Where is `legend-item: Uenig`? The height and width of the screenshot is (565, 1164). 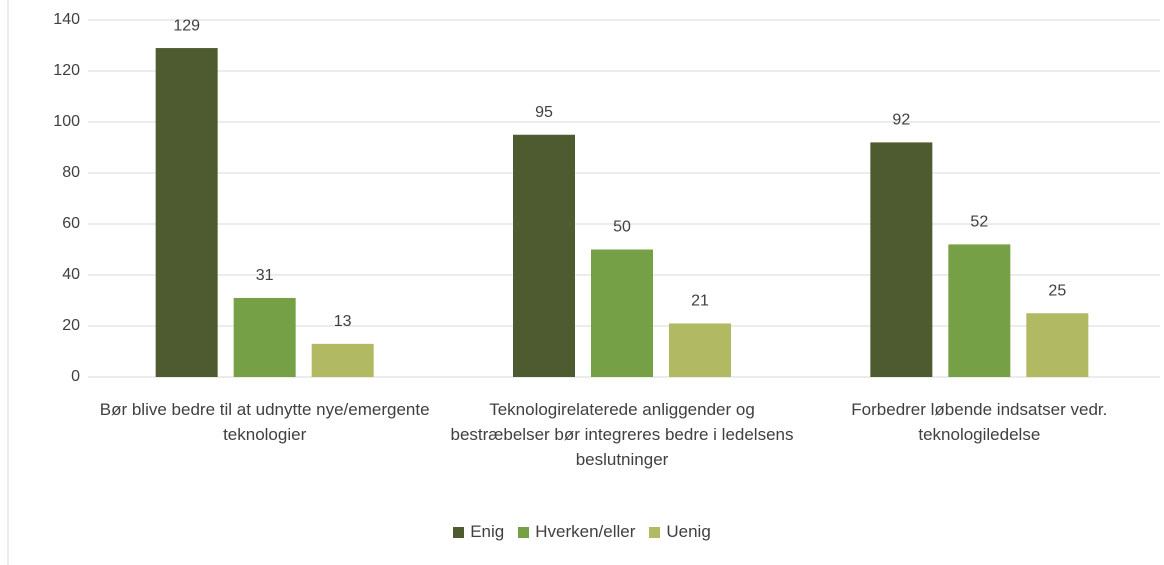 legend-item: Uenig is located at coordinates (680, 532).